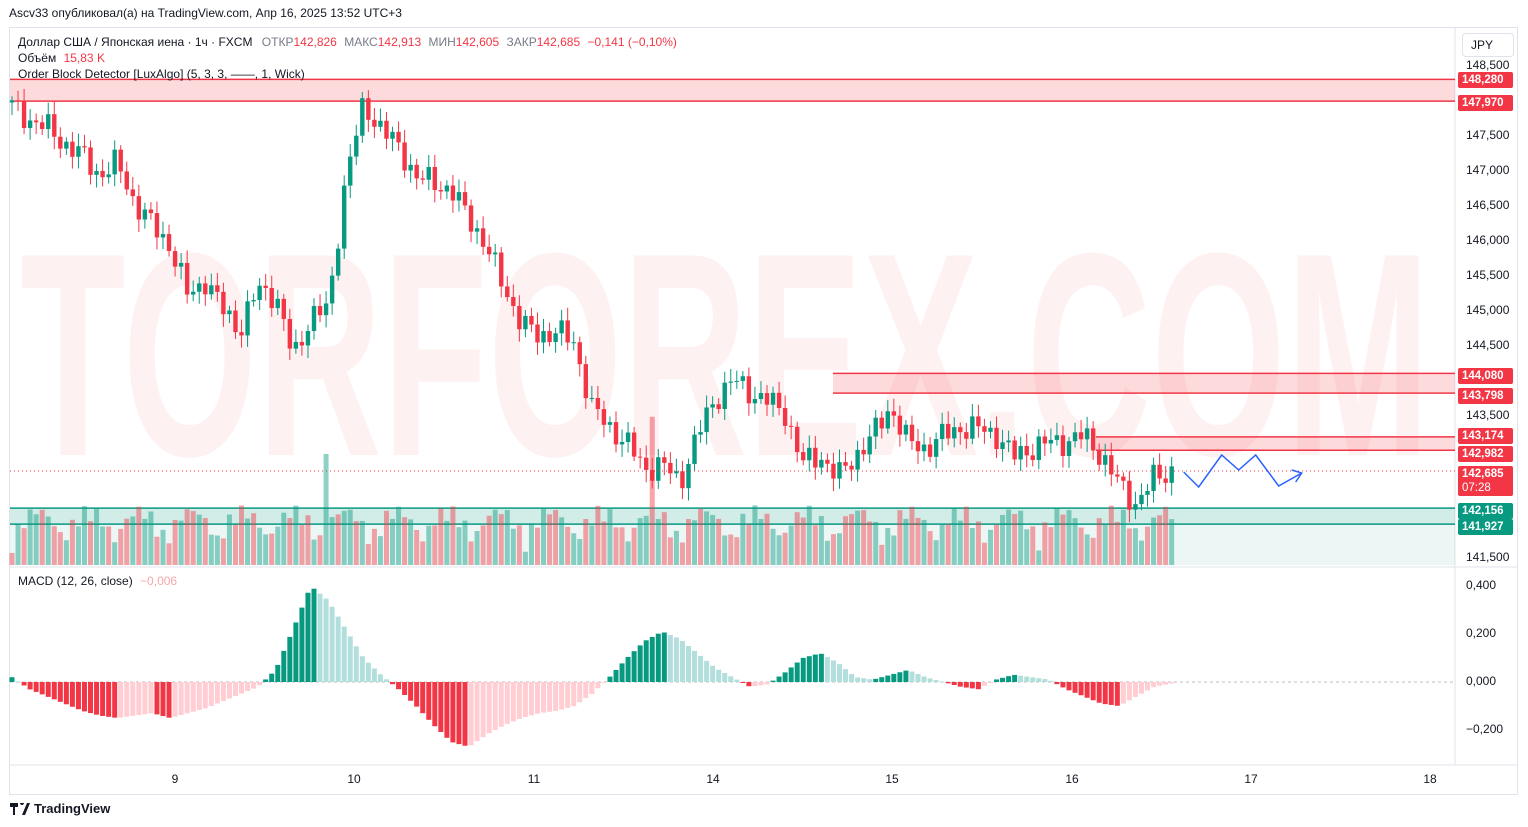 The width and height of the screenshot is (1528, 827). Describe the element at coordinates (1275, 443) in the screenshot. I see `order-block-bearish` at that location.